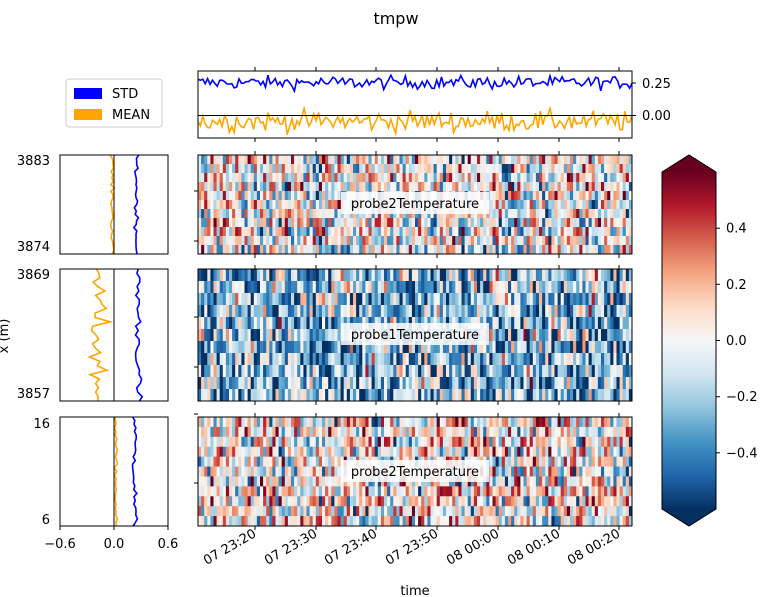 The image size is (773, 597). What do you see at coordinates (395, 18) in the screenshot?
I see `figure-title: tmpw` at bounding box center [395, 18].